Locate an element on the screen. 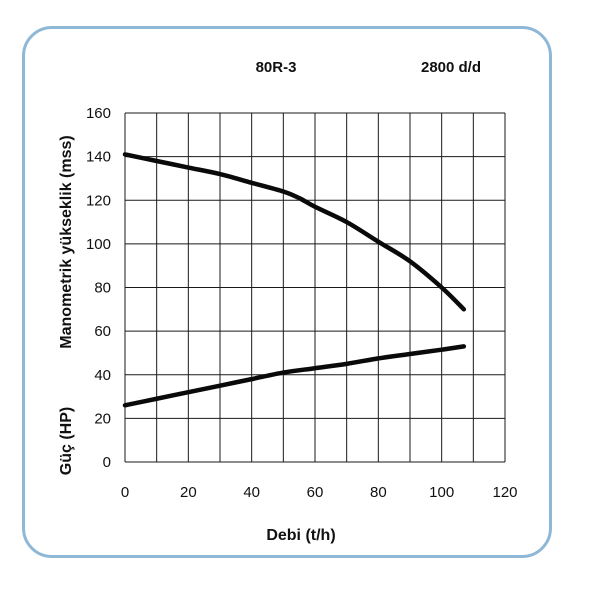  x-tick-label: 80 is located at coordinates (378, 492).